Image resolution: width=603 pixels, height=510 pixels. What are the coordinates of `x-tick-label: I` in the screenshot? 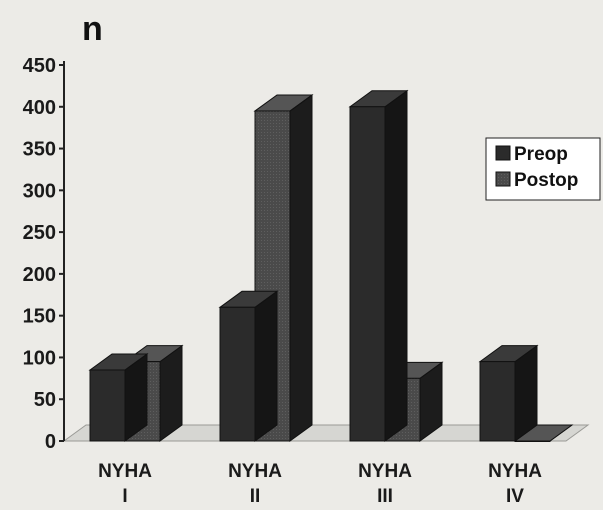 It's located at (124, 496).